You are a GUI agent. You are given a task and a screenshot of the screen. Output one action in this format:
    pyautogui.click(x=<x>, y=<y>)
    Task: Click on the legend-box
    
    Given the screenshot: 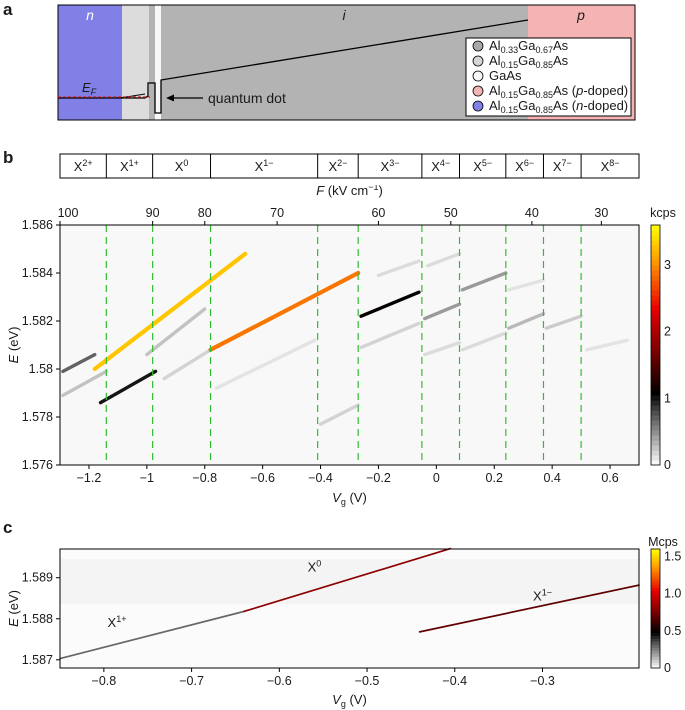 What is the action you would take?
    pyautogui.click(x=548, y=77)
    